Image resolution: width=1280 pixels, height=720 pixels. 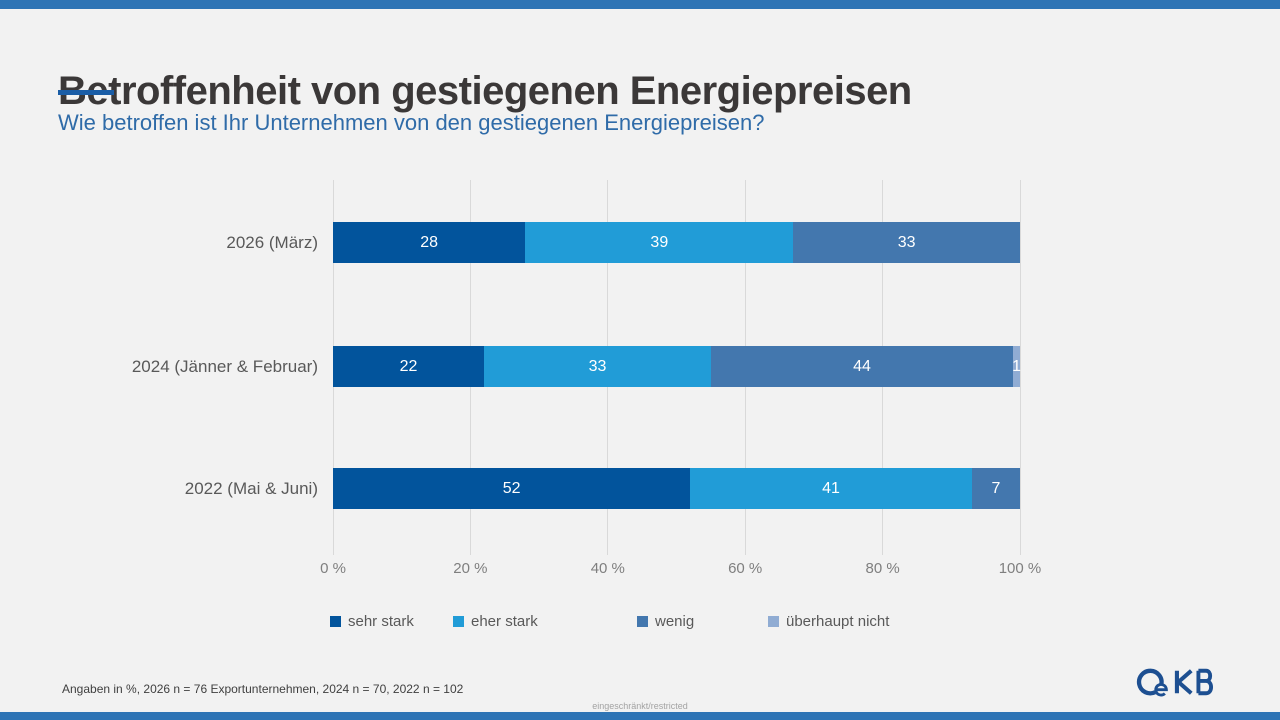 I want to click on title-underline, so click(x=86, y=92).